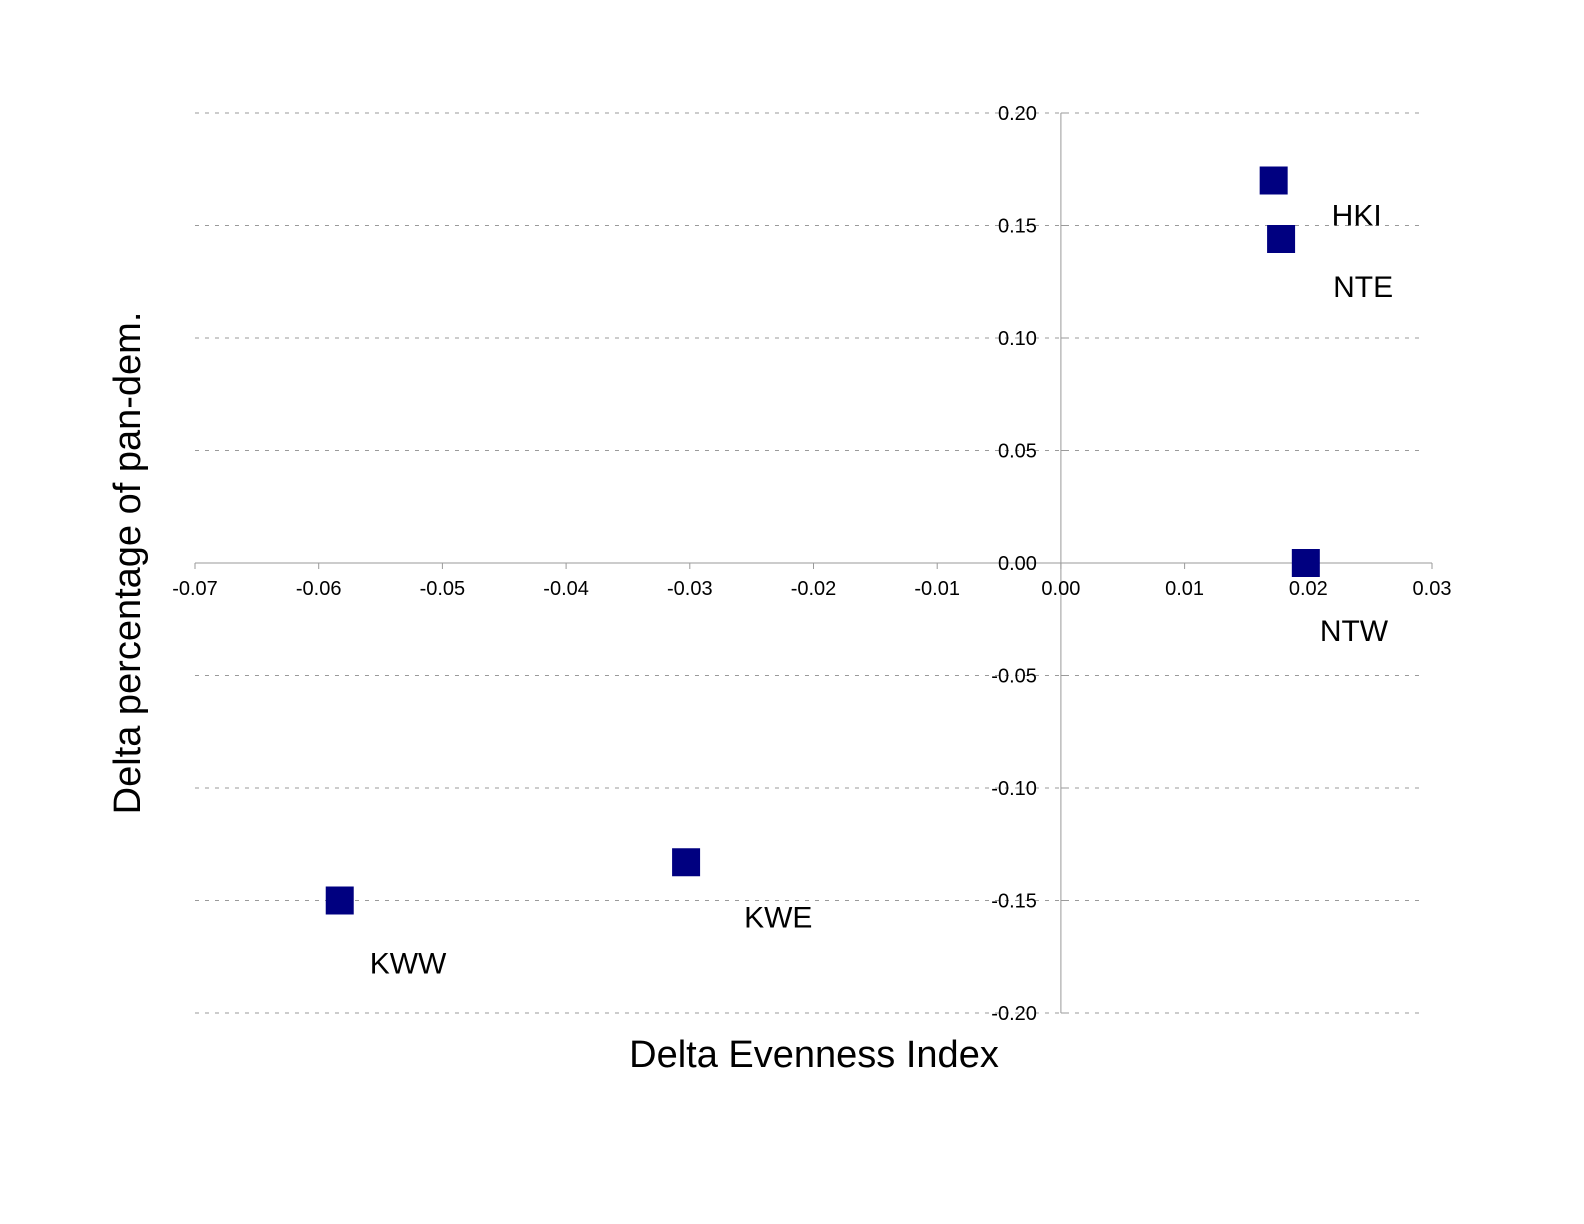  What do you see at coordinates (1184, 589) in the screenshot?
I see `x-tick-label: 0.01` at bounding box center [1184, 589].